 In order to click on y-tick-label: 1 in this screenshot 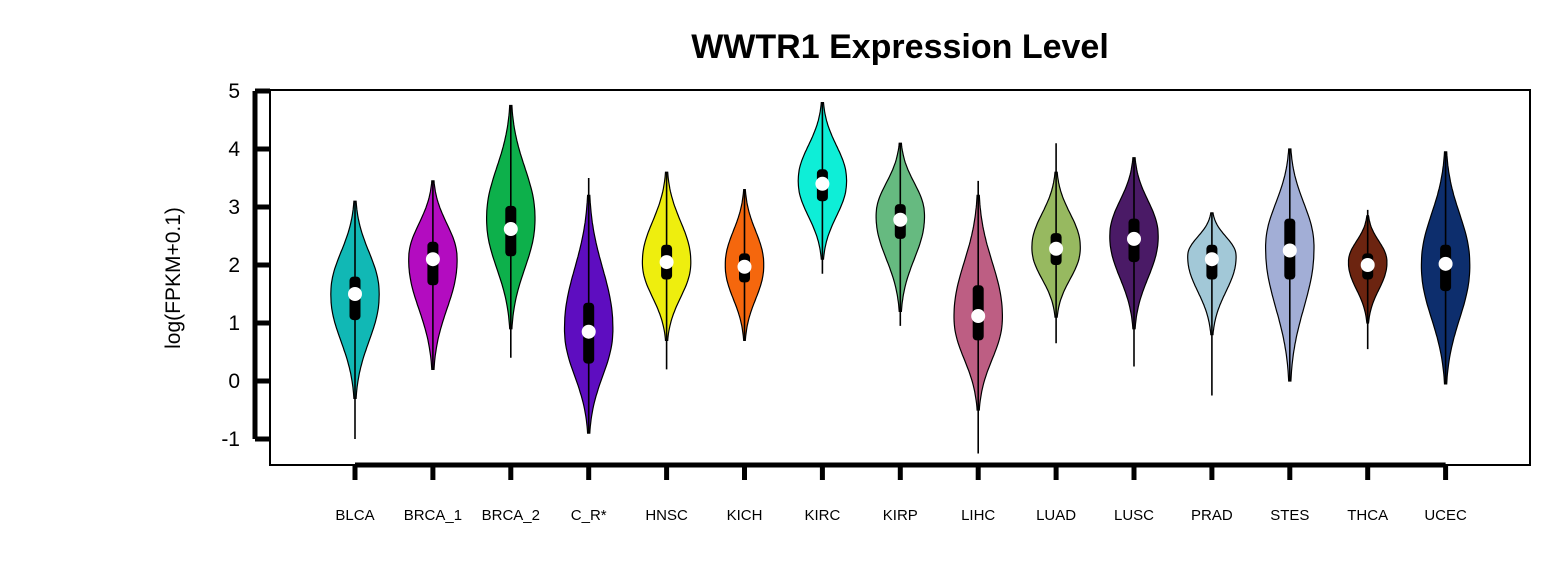, I will do `click(234, 323)`.